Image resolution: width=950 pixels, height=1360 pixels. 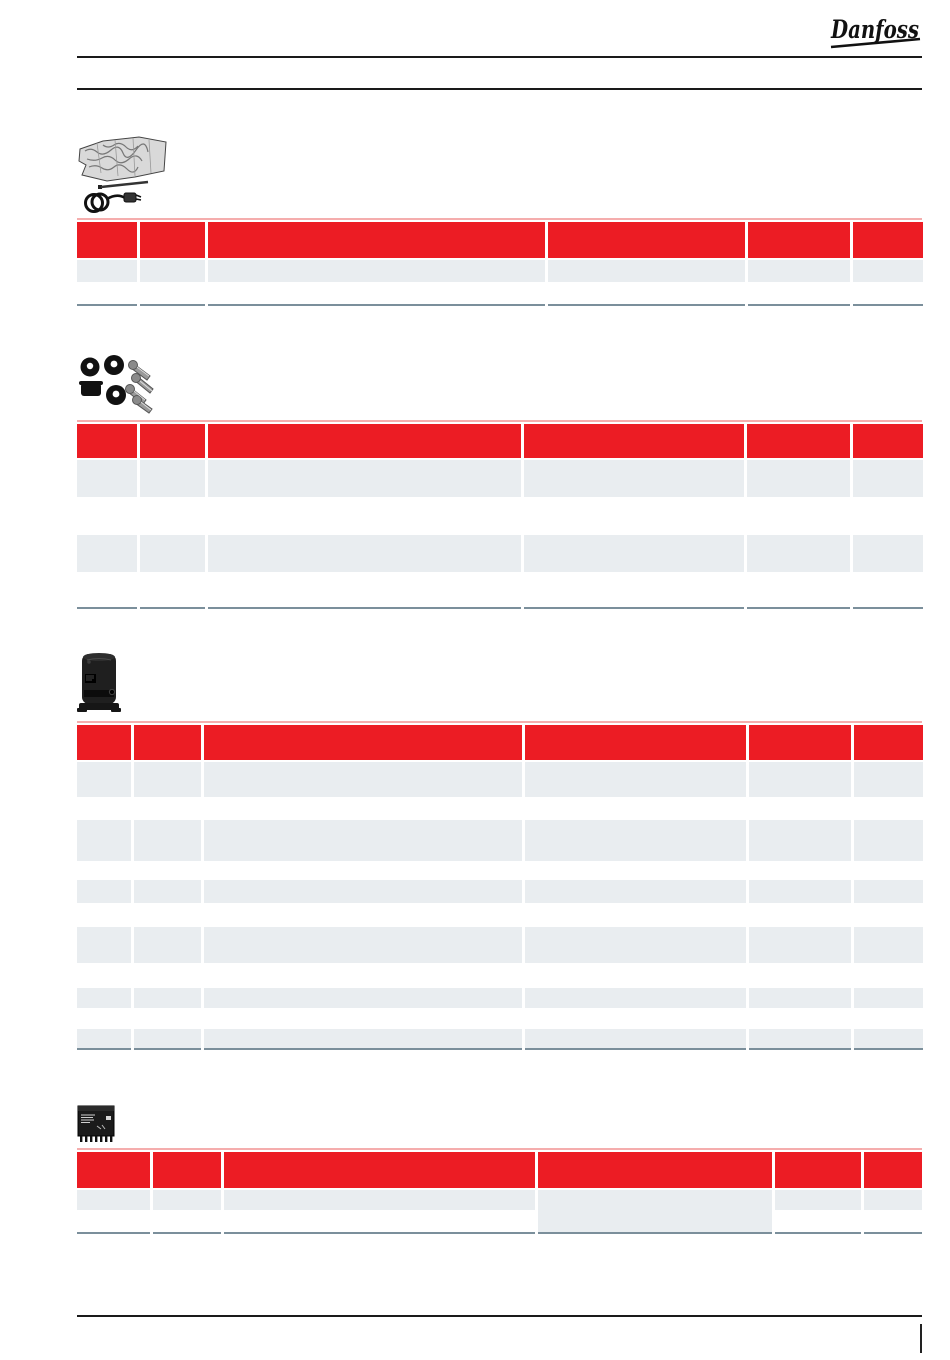 I want to click on page-number-mark, so click(x=921, y=1338).